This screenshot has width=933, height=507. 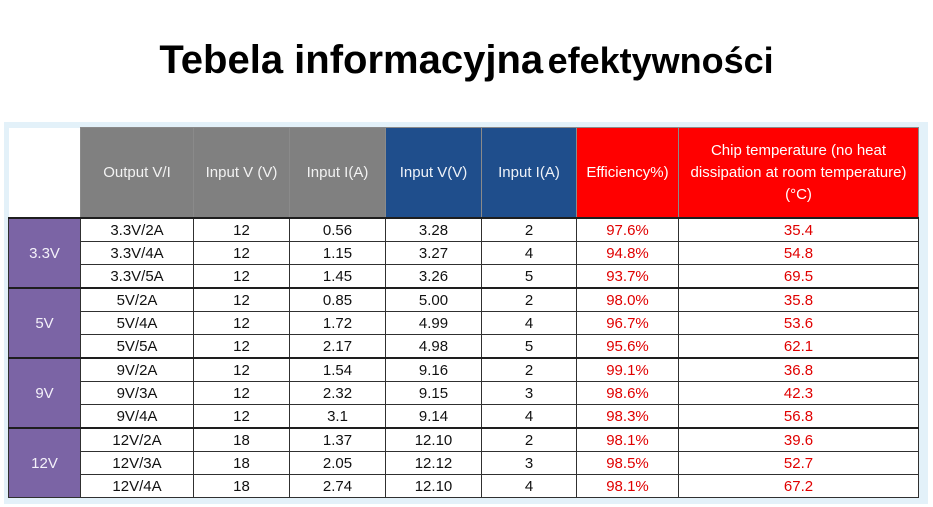 I want to click on table-cell: 3.28, so click(x=433, y=229).